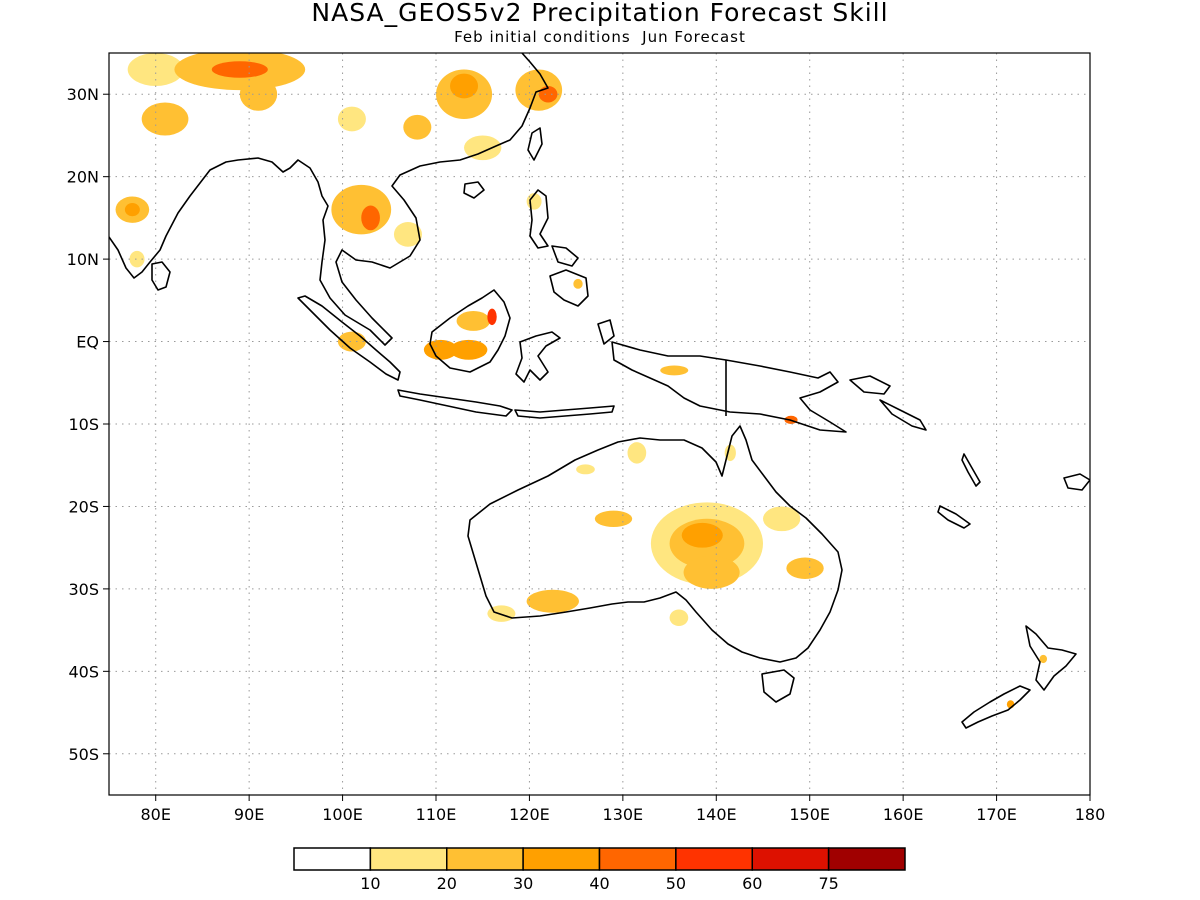  Describe the element at coordinates (729, 387) in the screenshot. I see `coastline-new-guinea` at that location.